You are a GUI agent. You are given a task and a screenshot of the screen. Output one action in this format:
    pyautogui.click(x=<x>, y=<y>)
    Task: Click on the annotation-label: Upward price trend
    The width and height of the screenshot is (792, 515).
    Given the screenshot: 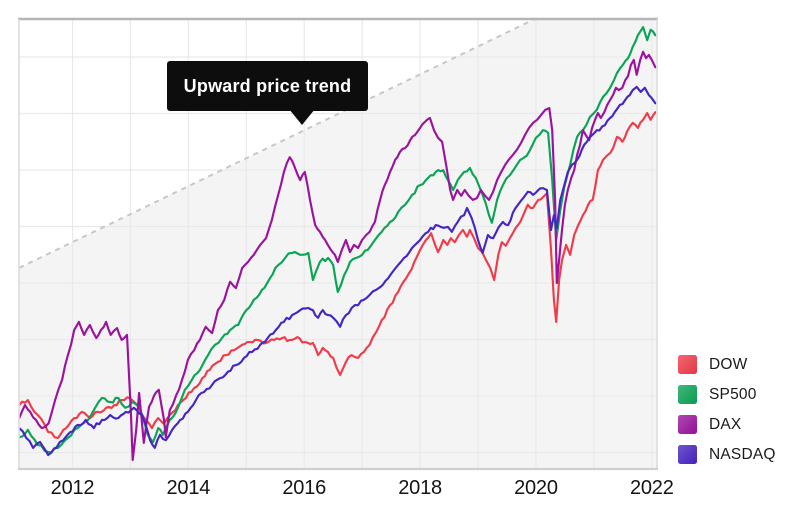 What is the action you would take?
    pyautogui.click(x=267, y=85)
    